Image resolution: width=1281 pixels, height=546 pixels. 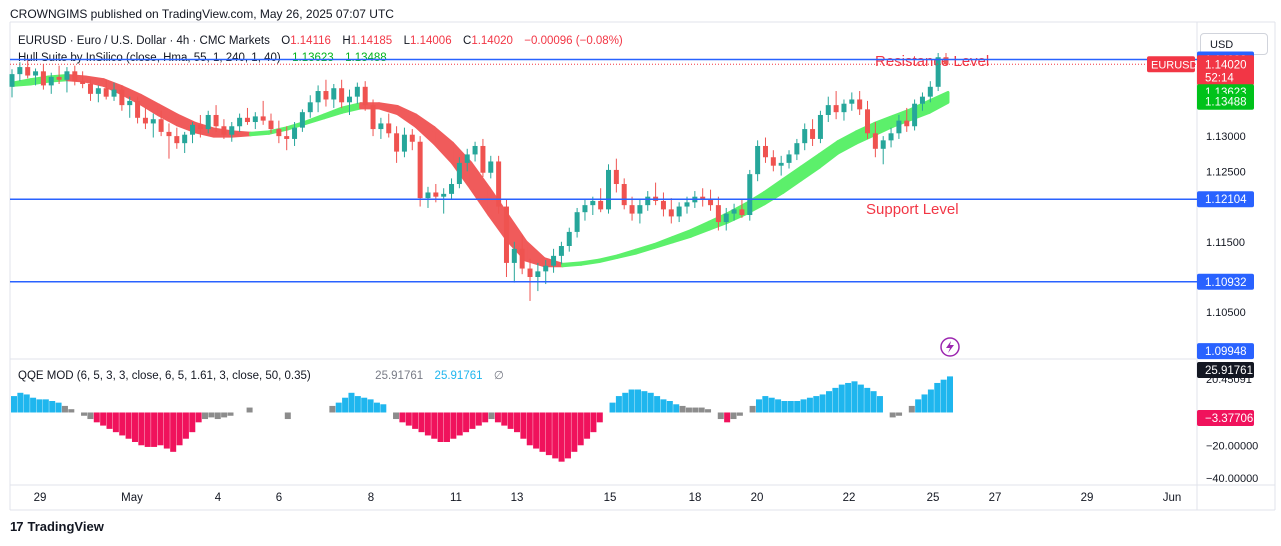 I want to click on legend-source: CMC Markets, so click(x=234, y=41).